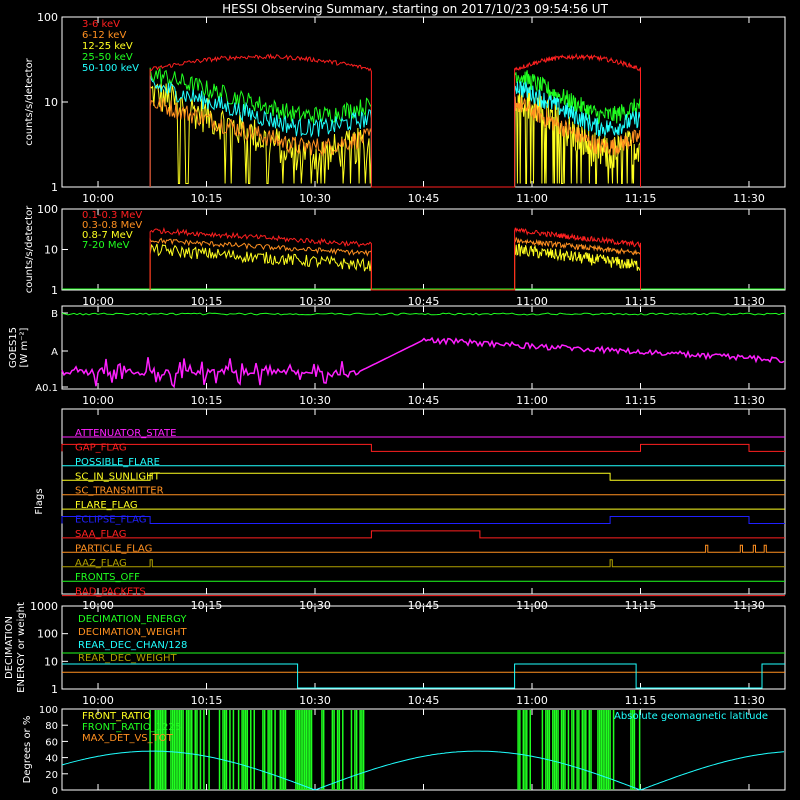 The image size is (800, 800). Describe the element at coordinates (98, 301) in the screenshot. I see `high-energy-xtick-label: 10:00` at that location.